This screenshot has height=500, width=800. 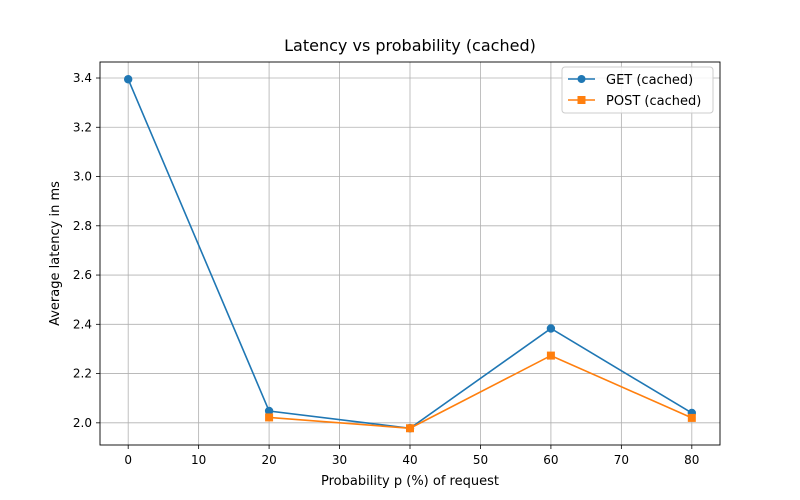 What do you see at coordinates (82, 423) in the screenshot?
I see `y-tick-label: 2.0` at bounding box center [82, 423].